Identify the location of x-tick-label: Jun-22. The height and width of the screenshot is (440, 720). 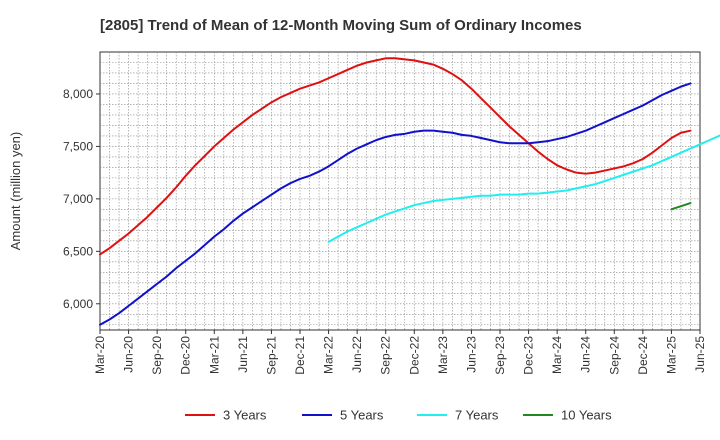
(357, 354).